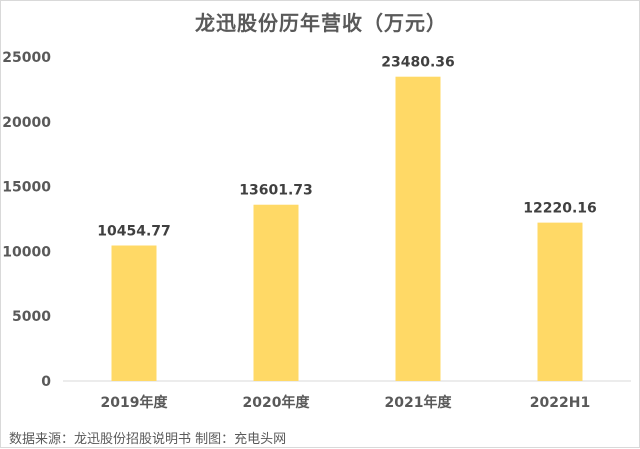  I want to click on source-note: 数据来源：龙迅股份招股说明书 制图：充电头网, so click(148, 439).